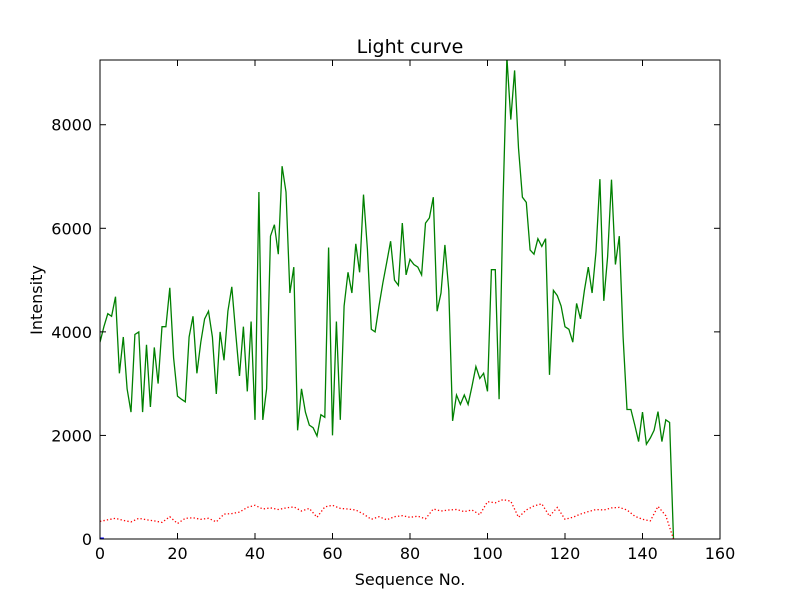 Image resolution: width=800 pixels, height=600 pixels. Describe the element at coordinates (410, 553) in the screenshot. I see `x-tick-label: 80` at that location.